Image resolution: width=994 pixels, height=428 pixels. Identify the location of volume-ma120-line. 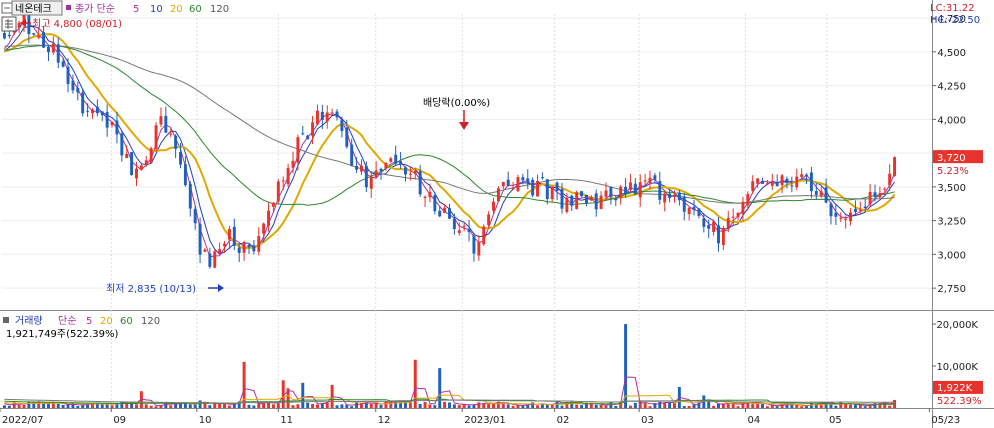
(449, 401).